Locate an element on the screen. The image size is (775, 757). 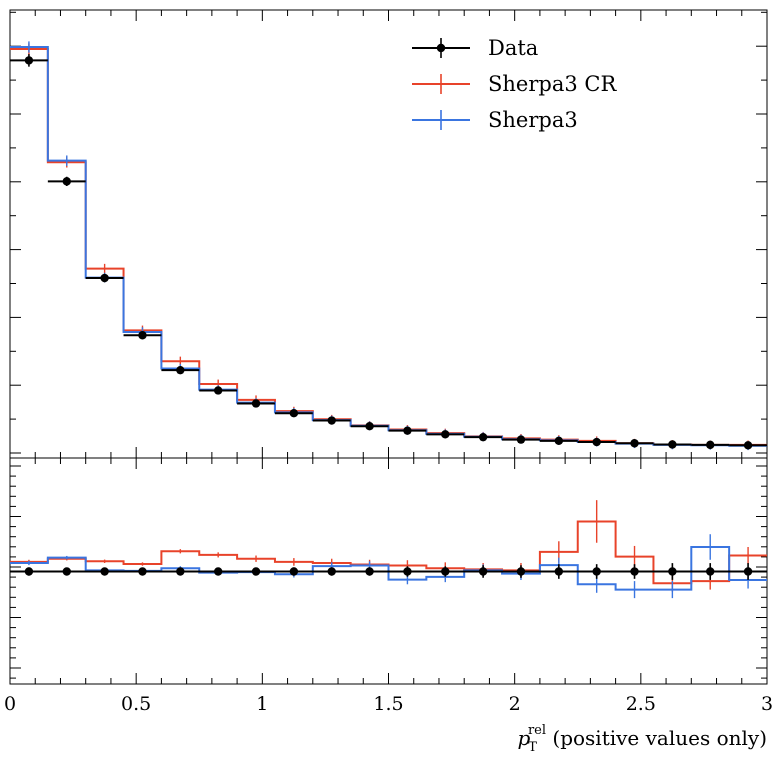
x-tick-label: 1 is located at coordinates (262, 704).